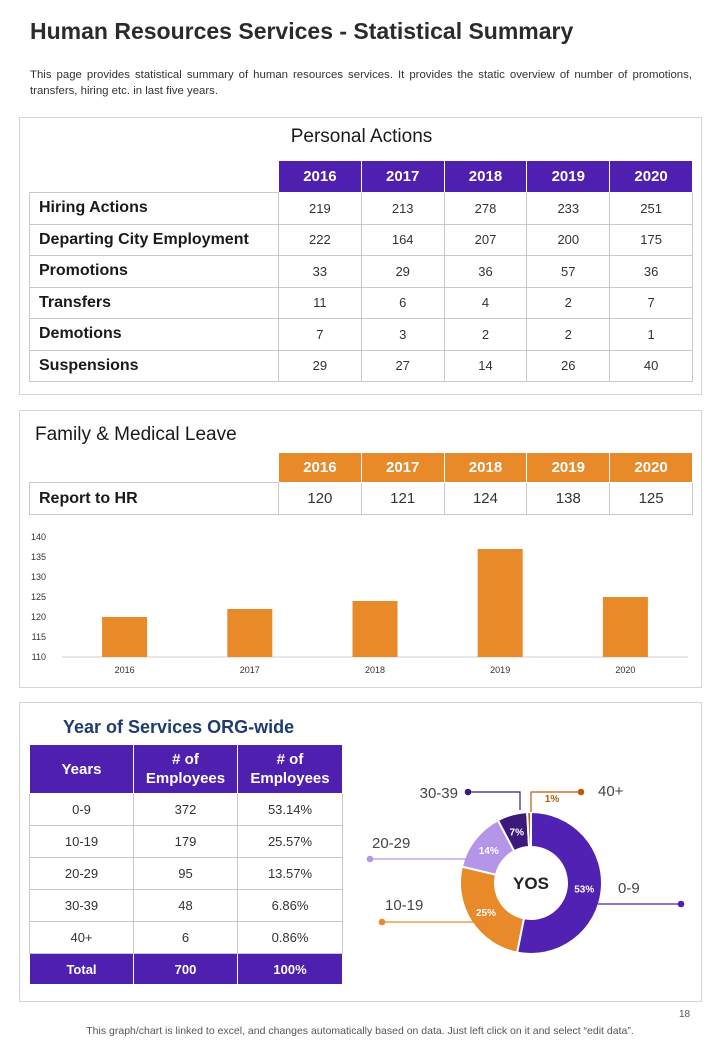 Image resolution: width=720 pixels, height=1040 pixels. I want to click on table-row: Transfers 11 6 4 2 7, so click(361, 302).